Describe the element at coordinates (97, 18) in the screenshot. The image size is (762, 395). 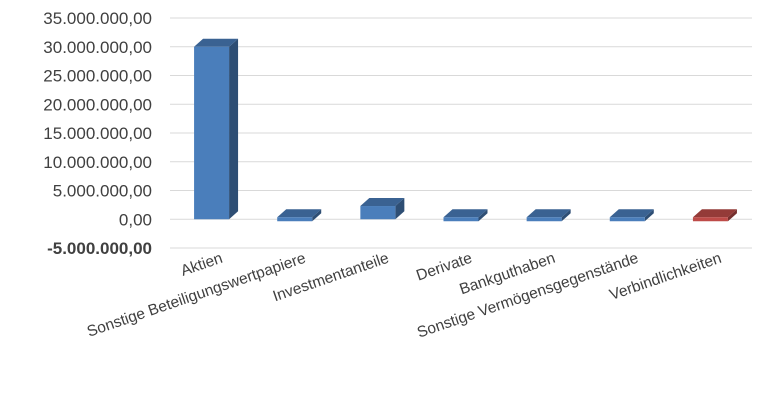
I see `y-tick-label: 35.000.000,00` at that location.